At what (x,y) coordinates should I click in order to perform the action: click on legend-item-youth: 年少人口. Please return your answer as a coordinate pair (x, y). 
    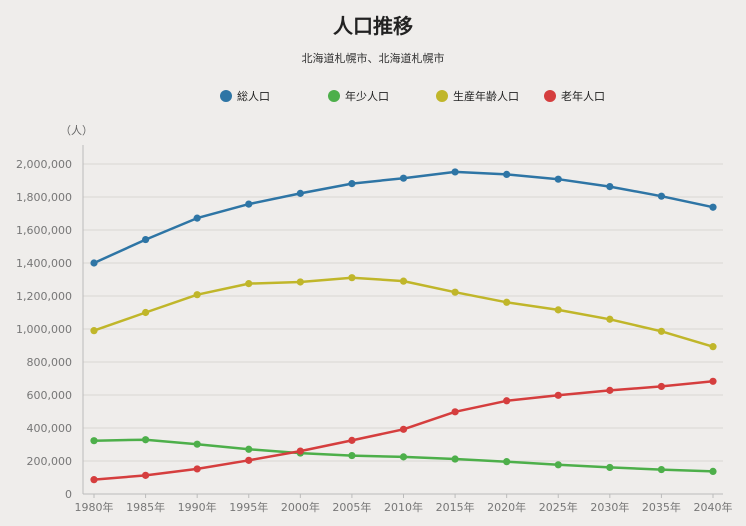
    Looking at the image, I should click on (358, 96).